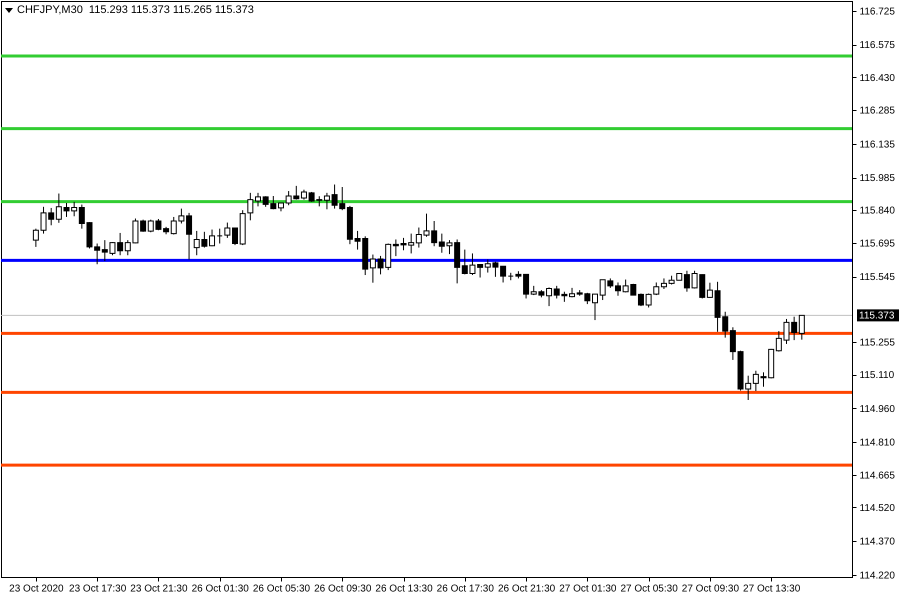  Describe the element at coordinates (878, 244) in the screenshot. I see `y-tick-label: 115.695` at that location.